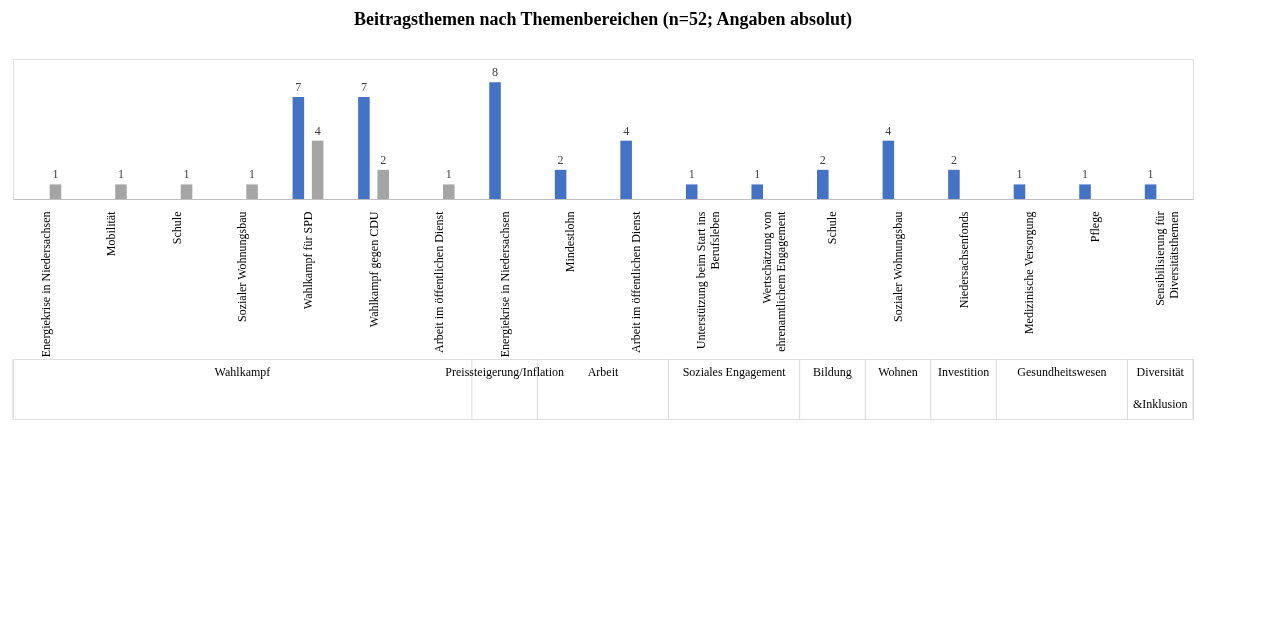 Image resolution: width=1272 pixels, height=632 pixels. What do you see at coordinates (832, 372) in the screenshot?
I see `text: Bildung` at bounding box center [832, 372].